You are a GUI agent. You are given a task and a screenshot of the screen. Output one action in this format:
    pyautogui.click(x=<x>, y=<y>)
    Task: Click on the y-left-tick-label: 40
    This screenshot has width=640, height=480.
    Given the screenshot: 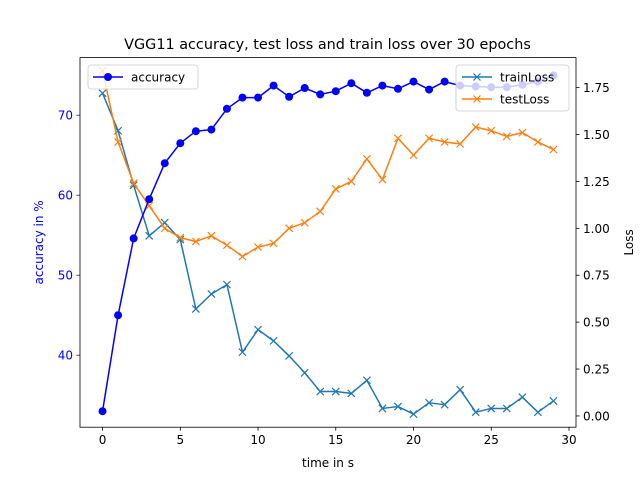 What is the action you would take?
    pyautogui.click(x=65, y=356)
    